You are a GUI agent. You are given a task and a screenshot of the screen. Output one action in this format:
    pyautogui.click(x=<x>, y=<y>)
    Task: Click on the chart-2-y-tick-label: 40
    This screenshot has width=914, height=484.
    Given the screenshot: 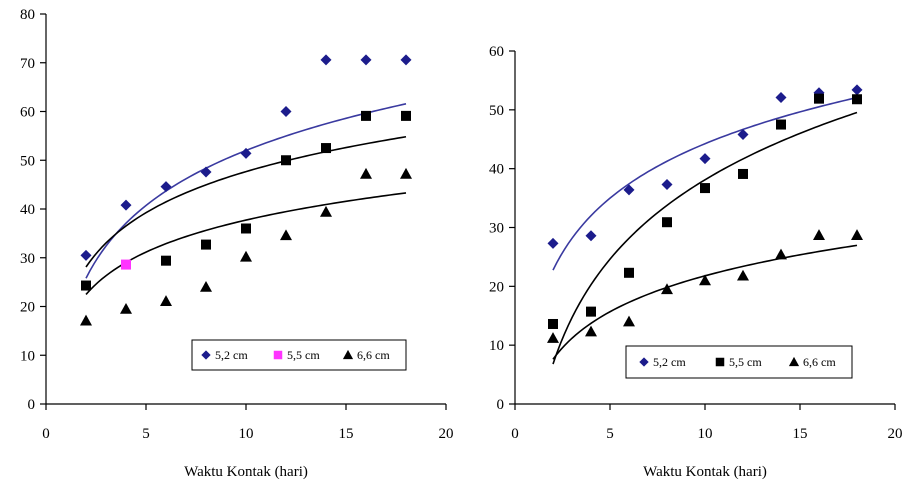 What is the action you would take?
    pyautogui.click(x=496, y=170)
    